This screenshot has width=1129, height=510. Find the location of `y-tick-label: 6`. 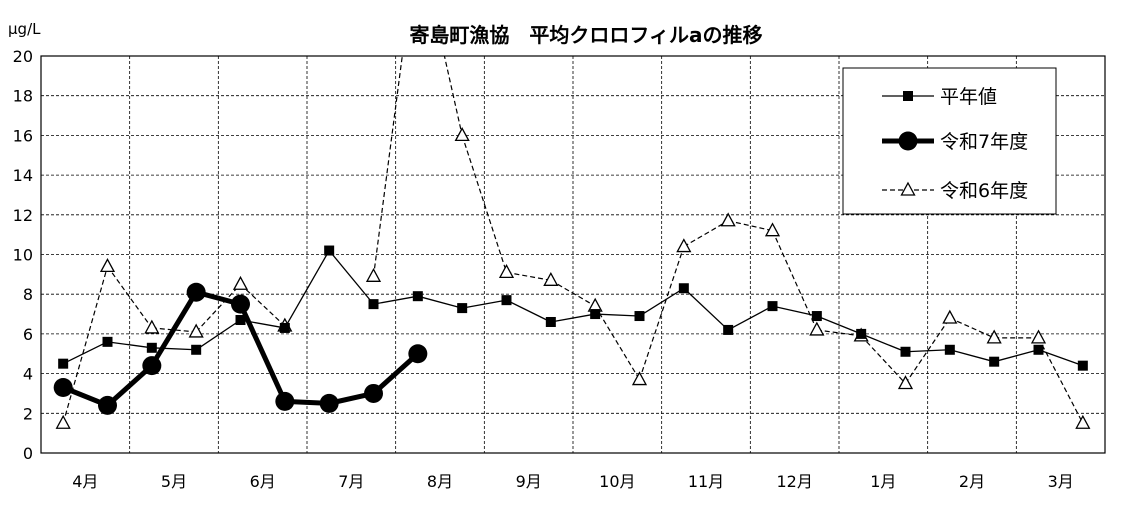

y-tick-label: 6 is located at coordinates (28, 334).